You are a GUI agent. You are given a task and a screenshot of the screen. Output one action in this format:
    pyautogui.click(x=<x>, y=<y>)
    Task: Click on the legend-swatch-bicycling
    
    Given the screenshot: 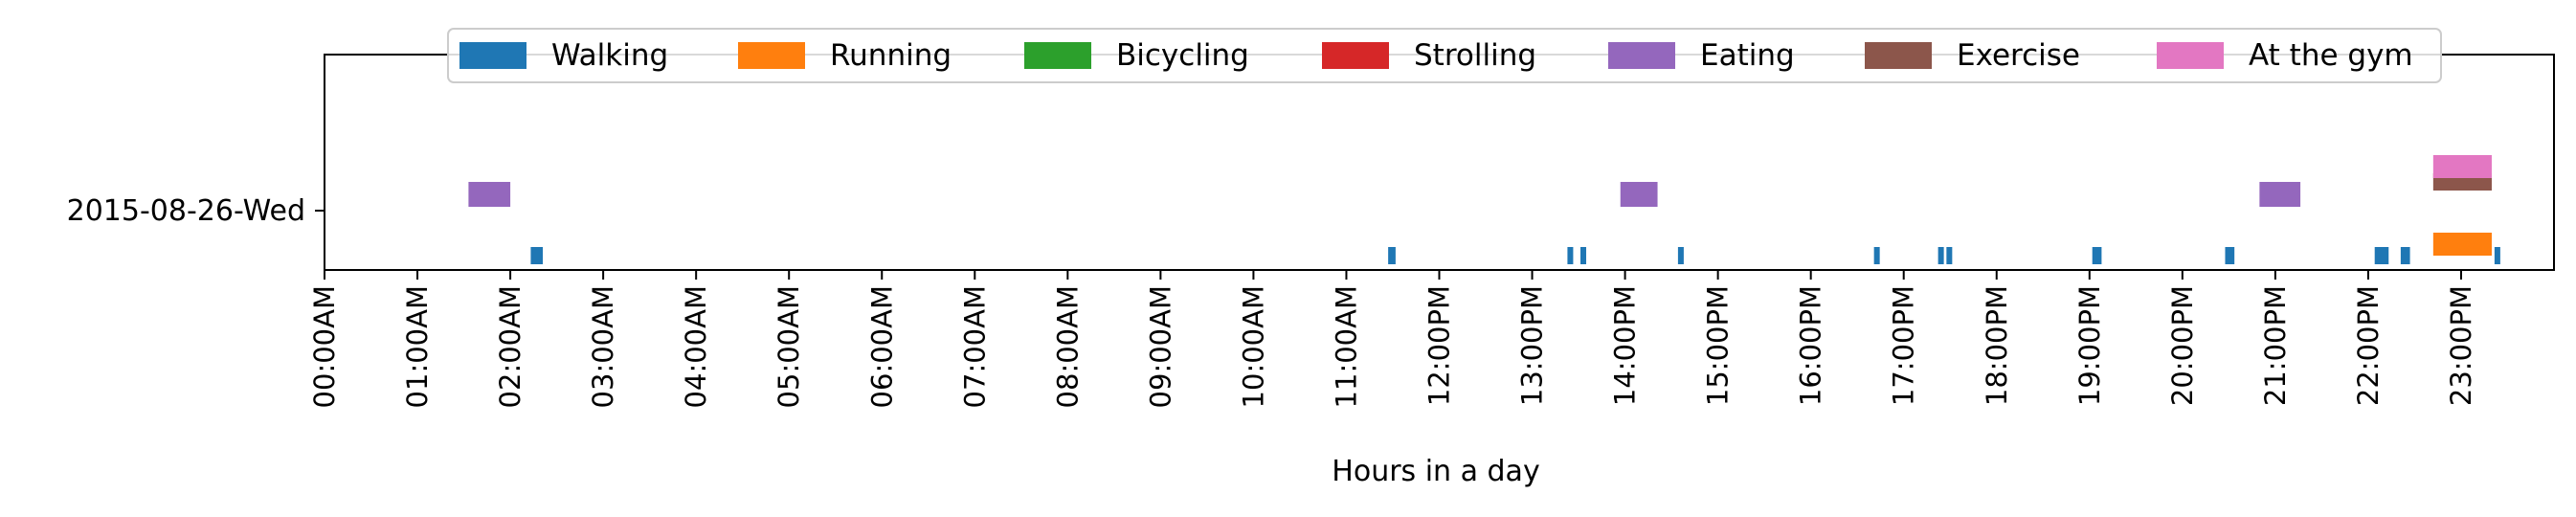 What is the action you would take?
    pyautogui.click(x=1058, y=55)
    